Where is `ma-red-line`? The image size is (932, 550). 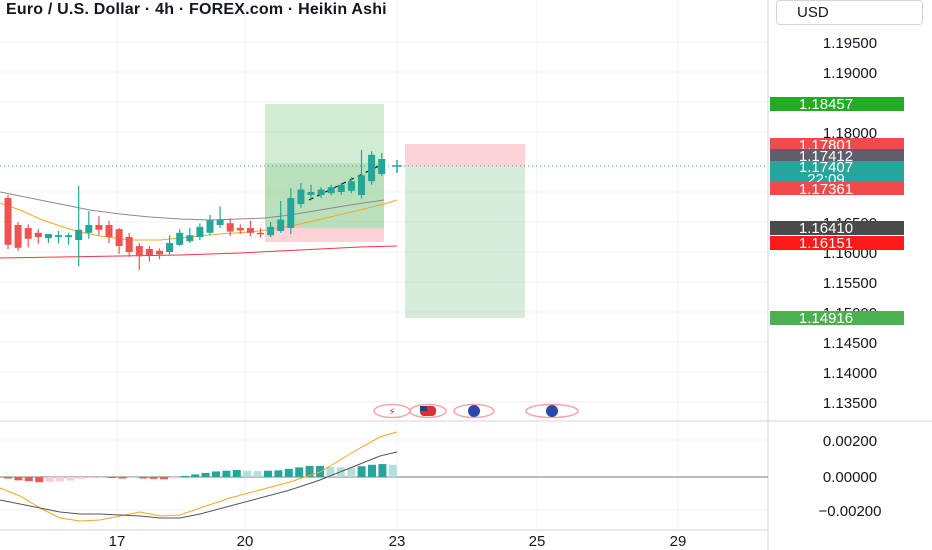 ma-red-line is located at coordinates (199, 252).